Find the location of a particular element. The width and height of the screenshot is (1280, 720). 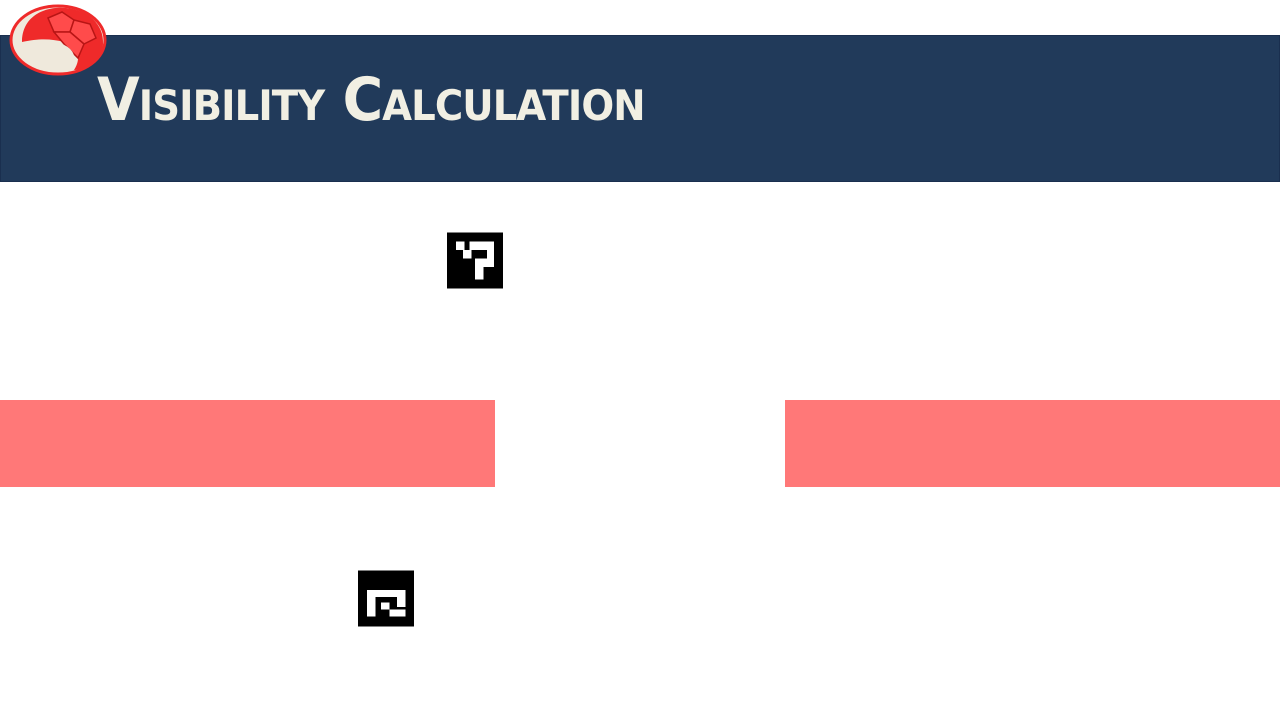

fiducial-marker-top is located at coordinates (475, 260).